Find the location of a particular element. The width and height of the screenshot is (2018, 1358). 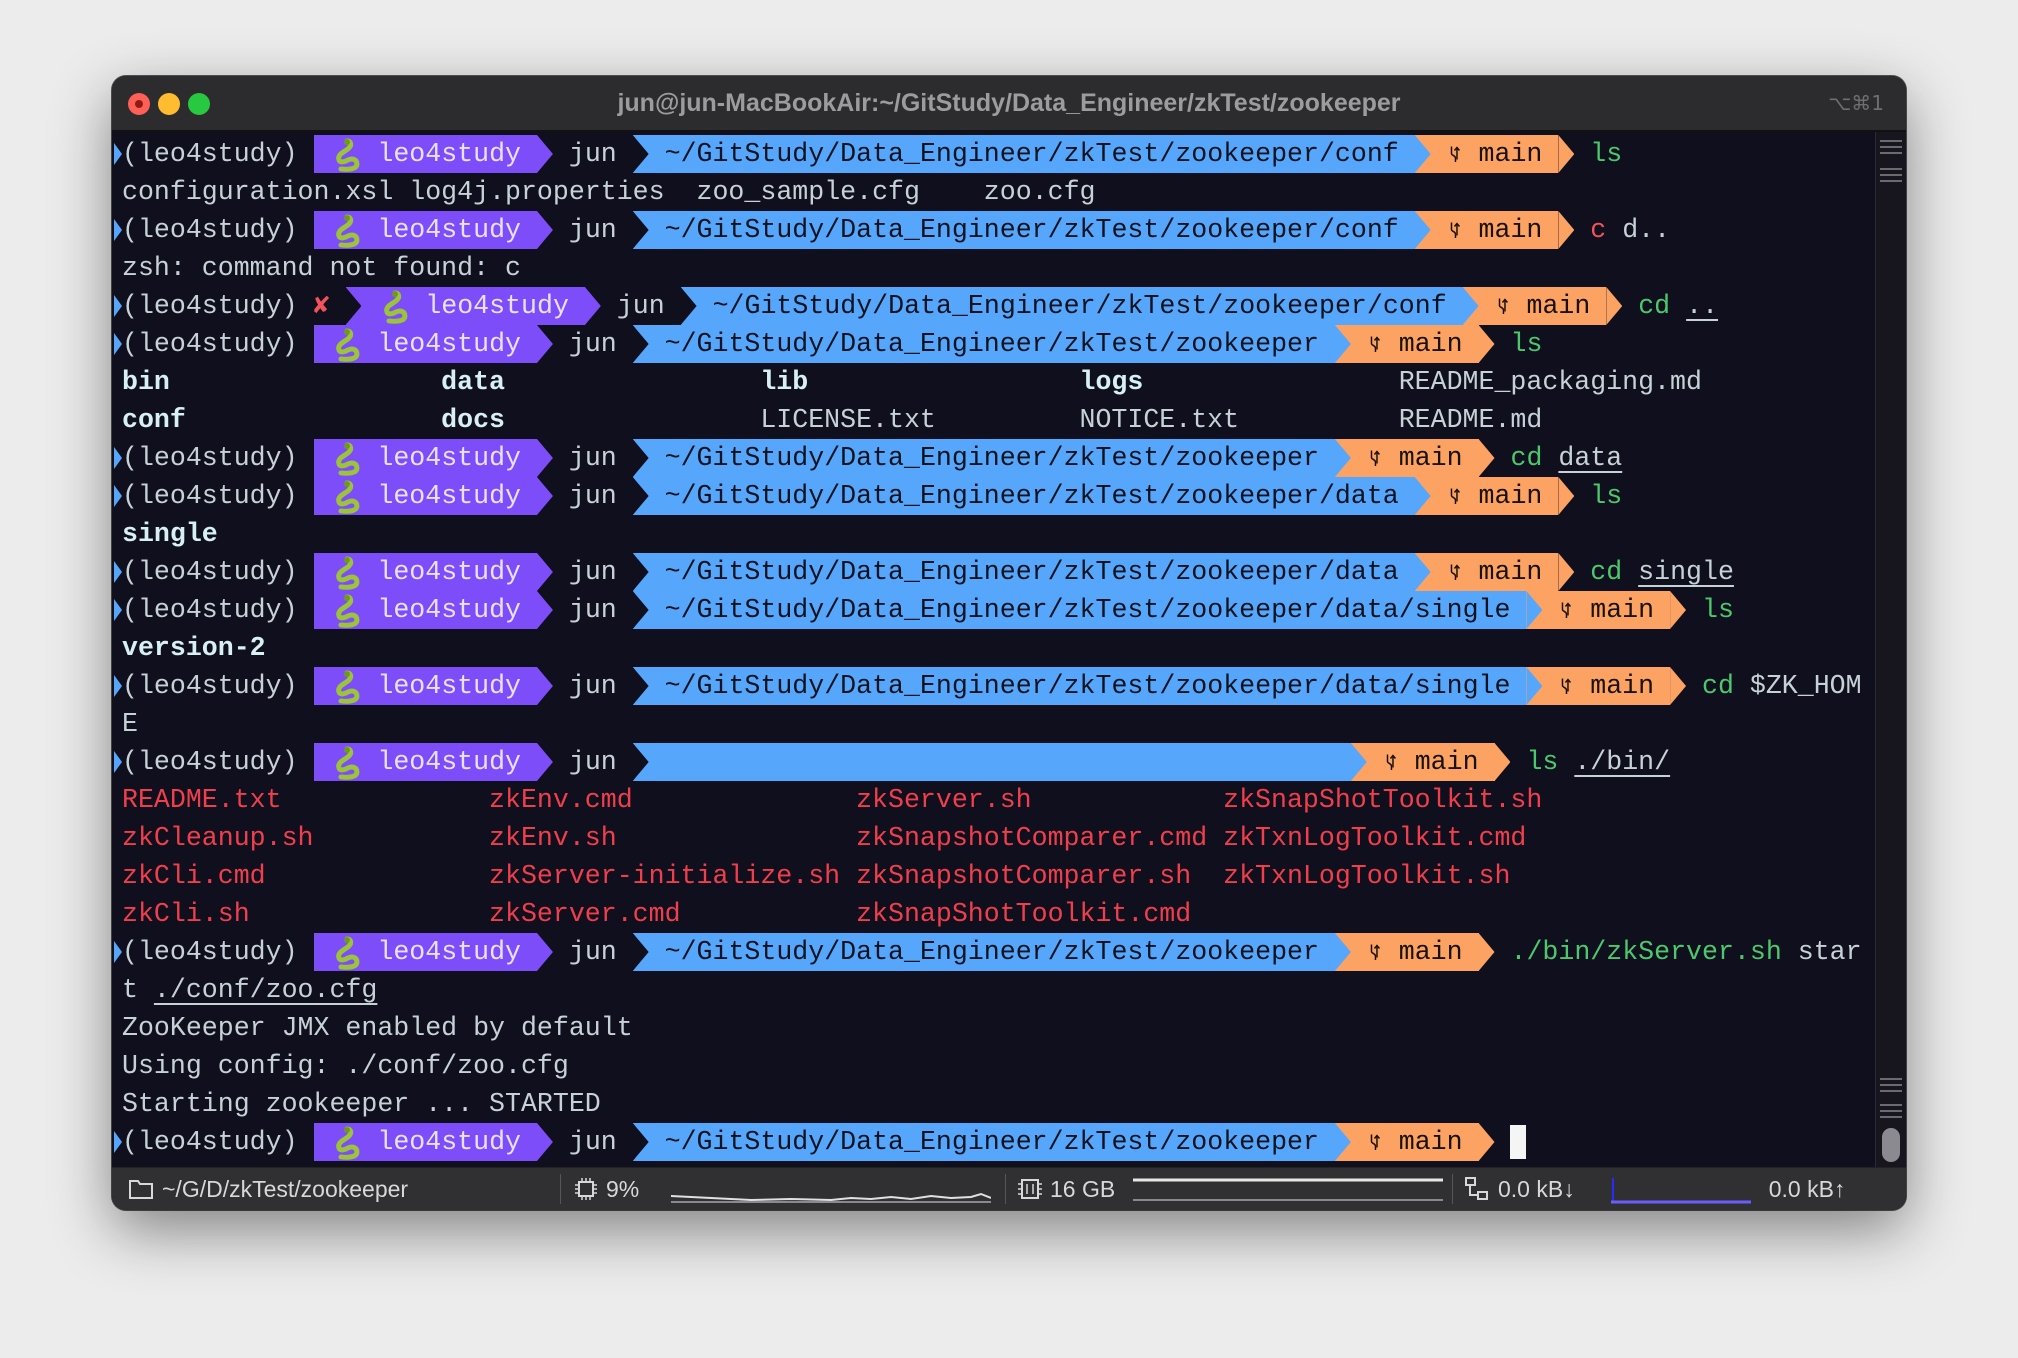

directory-label: ~/G/D/zkTest/zookeeper is located at coordinates (285, 1189).